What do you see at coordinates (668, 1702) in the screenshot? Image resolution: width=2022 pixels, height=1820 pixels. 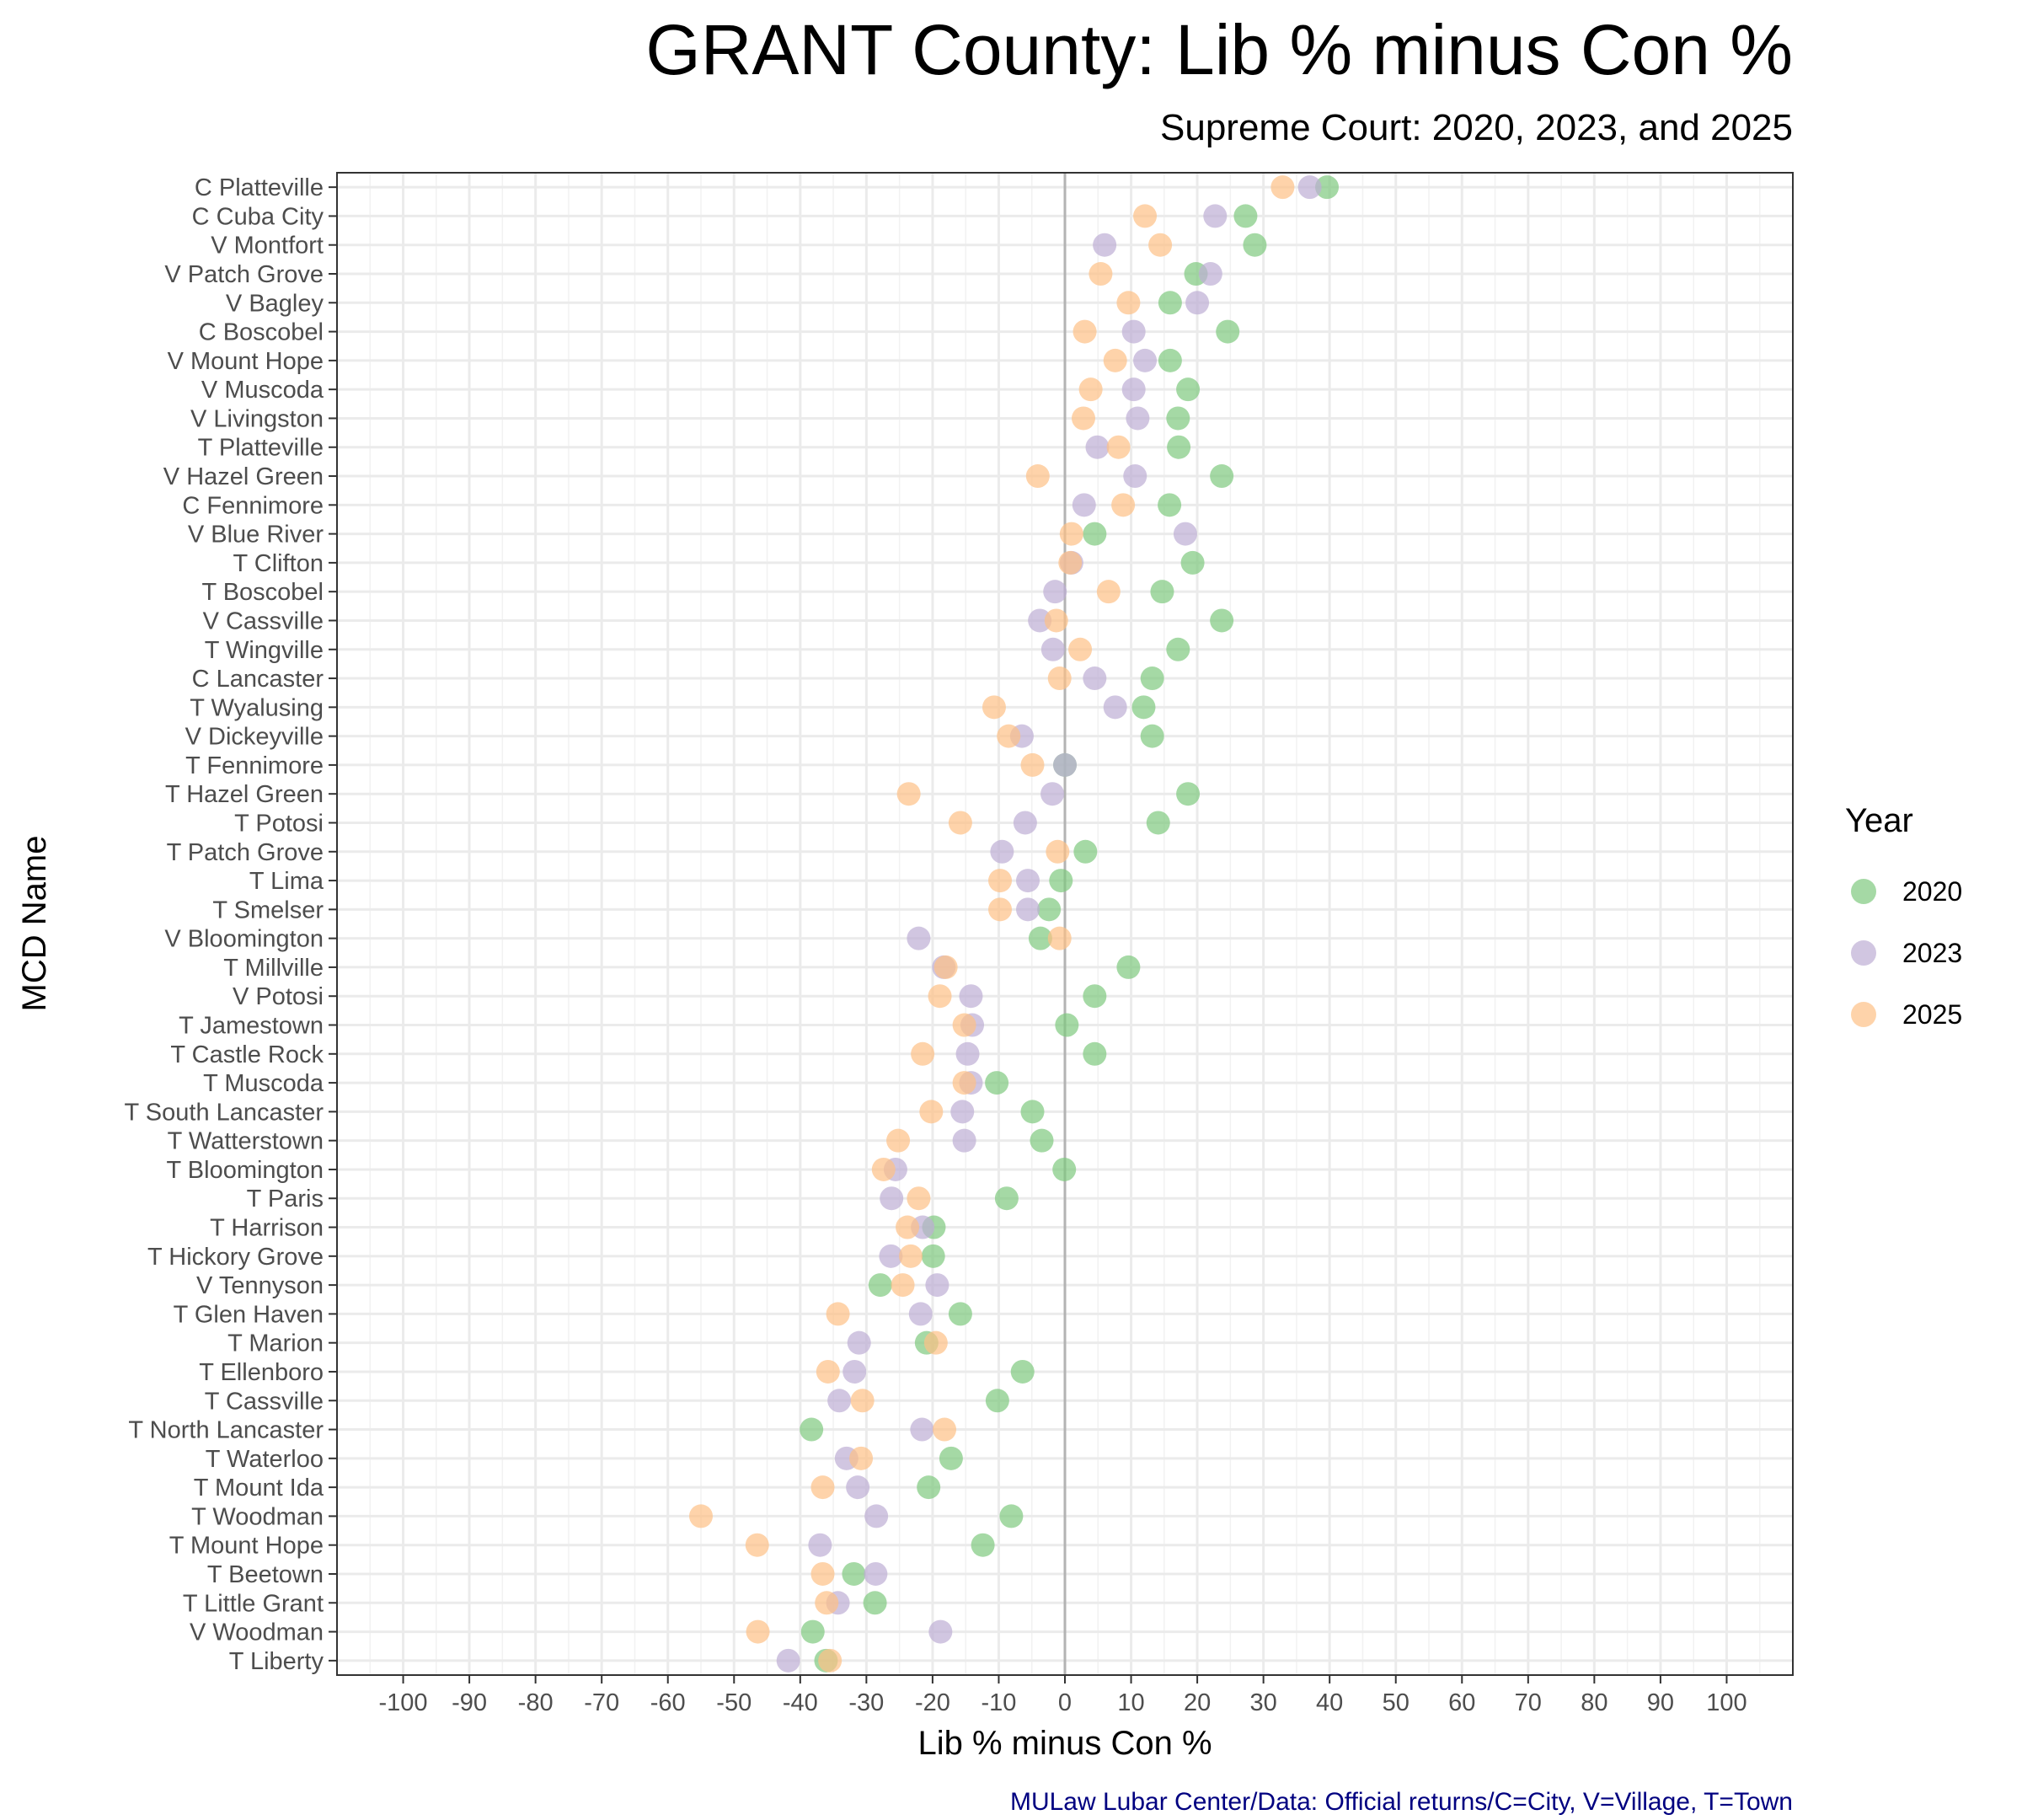 I see `x-tick-label: -60` at bounding box center [668, 1702].